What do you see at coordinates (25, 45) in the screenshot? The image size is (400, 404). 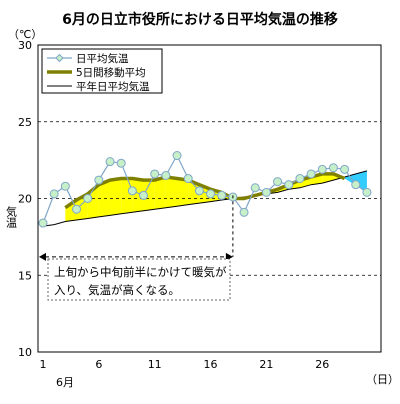 I see `y-tick-label: 30` at bounding box center [25, 45].